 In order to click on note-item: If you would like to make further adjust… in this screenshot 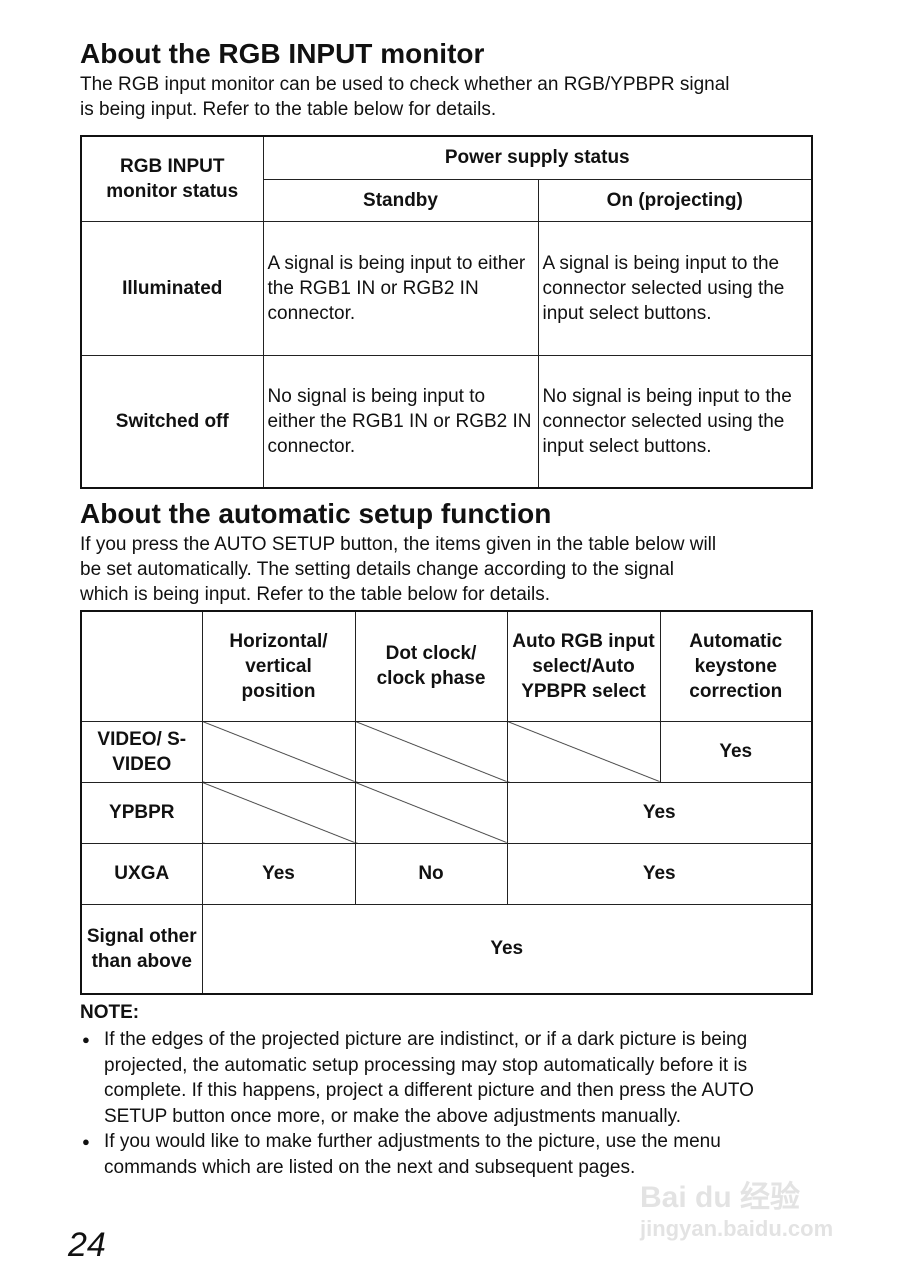, I will do `click(445, 1154)`.